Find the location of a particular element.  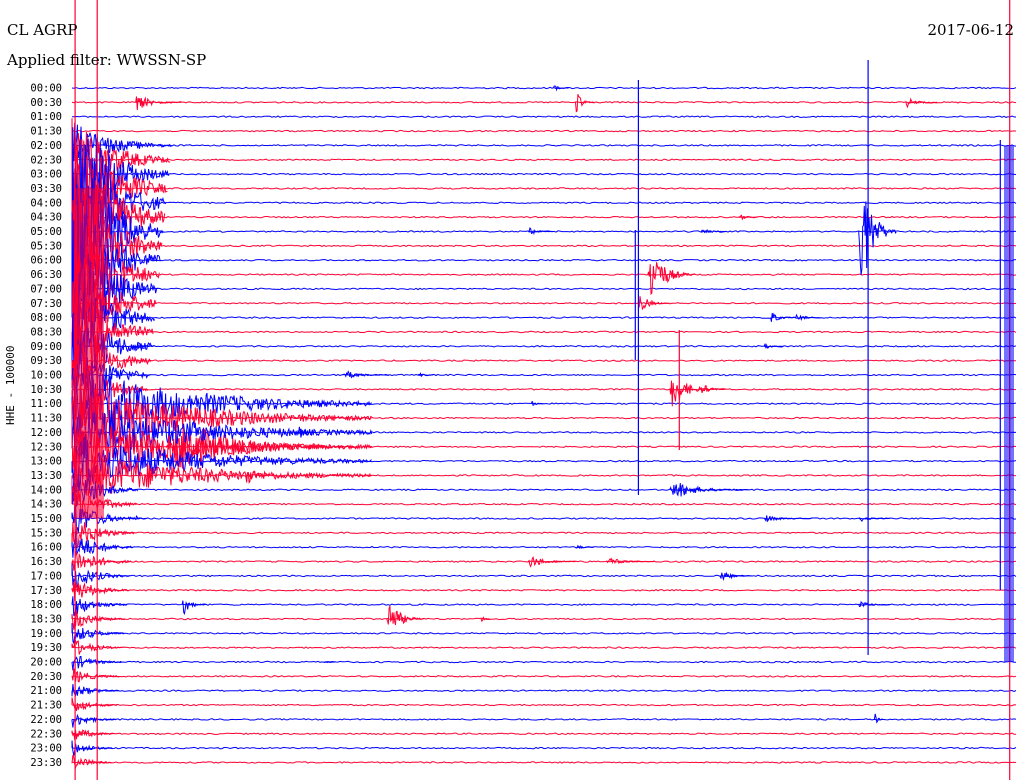

row-time-label: 04:00 is located at coordinates (46, 203).